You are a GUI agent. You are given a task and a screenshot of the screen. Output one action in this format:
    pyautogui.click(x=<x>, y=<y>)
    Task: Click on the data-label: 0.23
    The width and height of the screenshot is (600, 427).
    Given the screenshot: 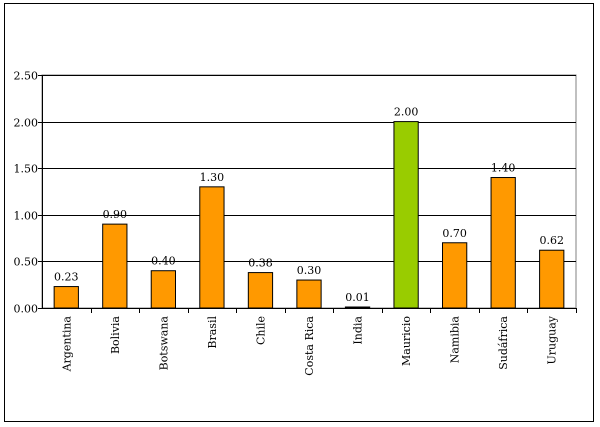 What is the action you would take?
    pyautogui.click(x=66, y=277)
    